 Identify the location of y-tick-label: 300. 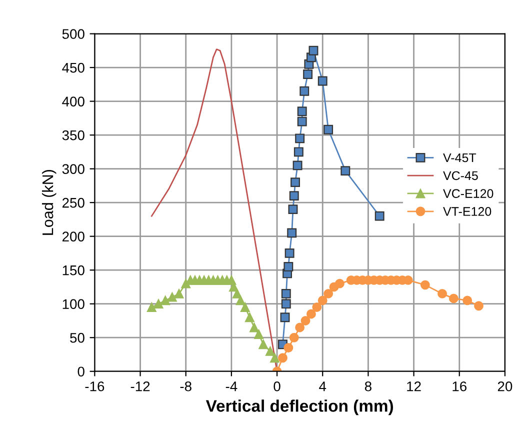
(73, 169).